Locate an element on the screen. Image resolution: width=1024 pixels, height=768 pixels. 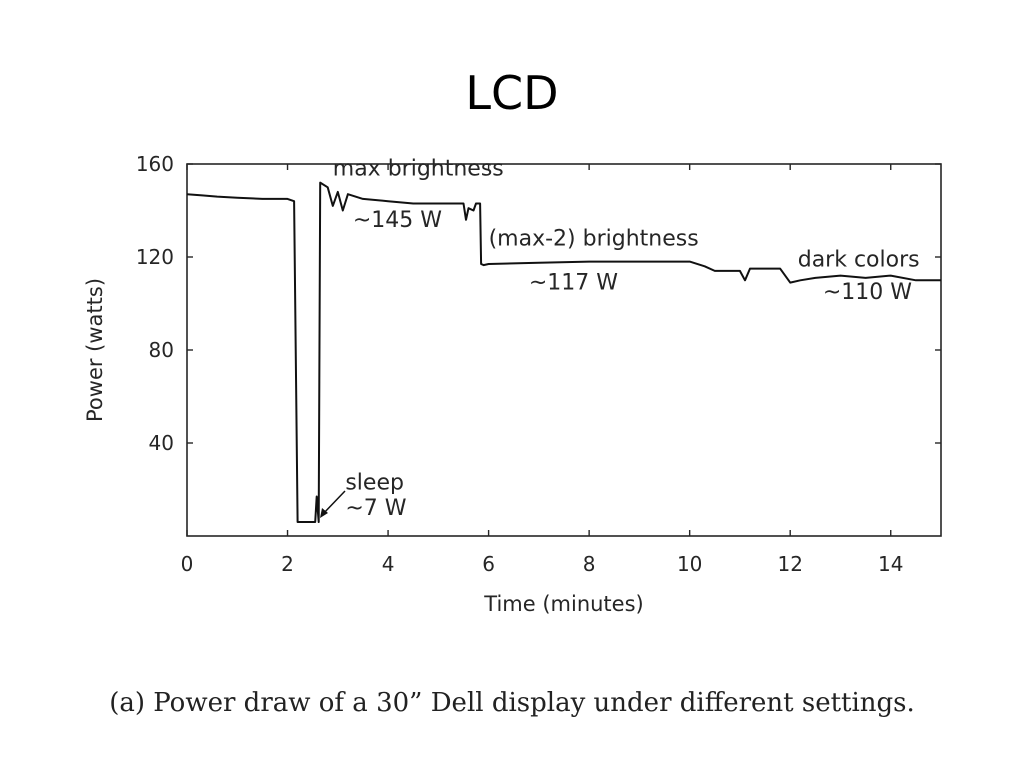
x-tick-label: 2 is located at coordinates (287, 564).